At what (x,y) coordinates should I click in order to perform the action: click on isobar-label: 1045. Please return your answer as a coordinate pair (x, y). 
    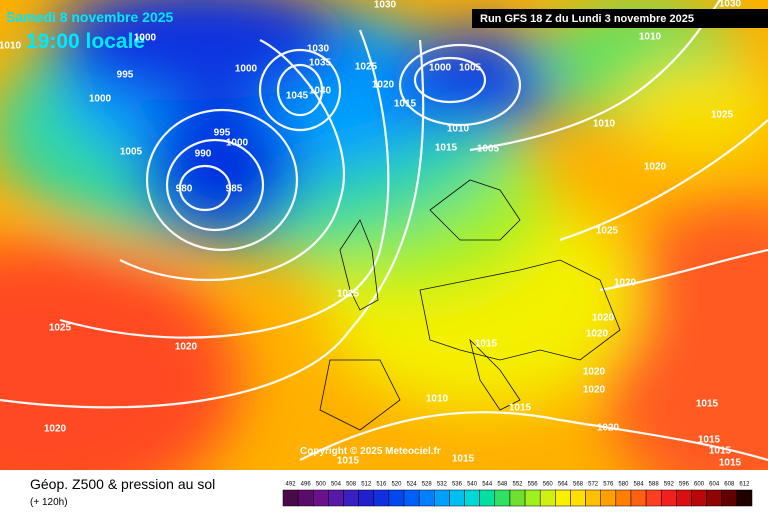
    Looking at the image, I should click on (297, 96).